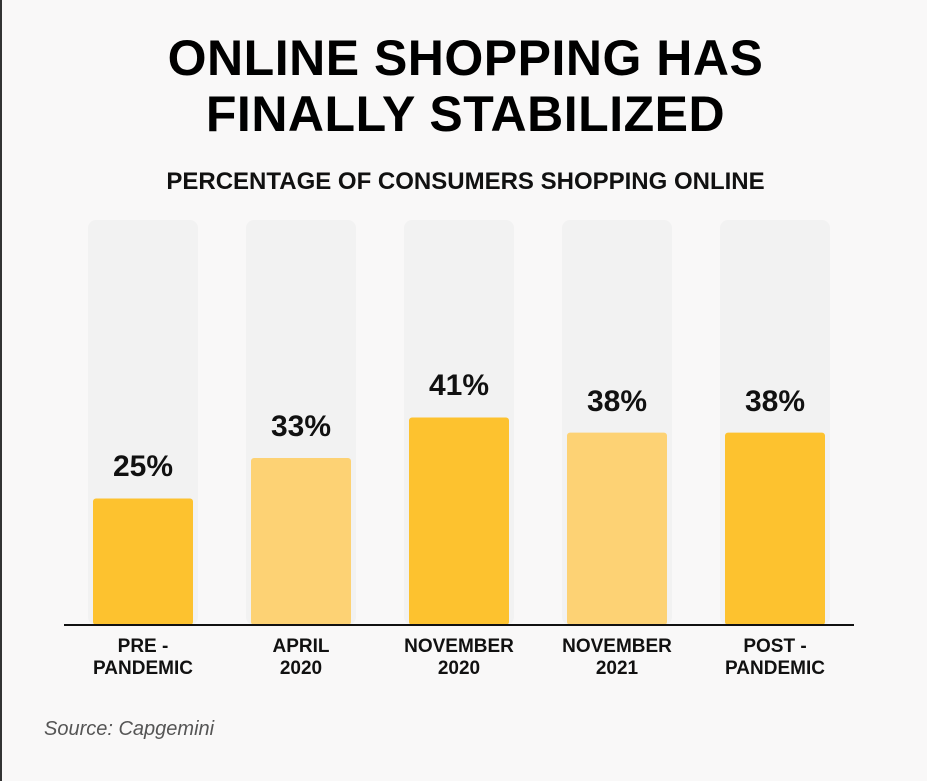 Image resolution: width=927 pixels, height=781 pixels. I want to click on chart-title: ONLINE SHOPPING HAS FINALLY STABILIZED, so click(465, 86).